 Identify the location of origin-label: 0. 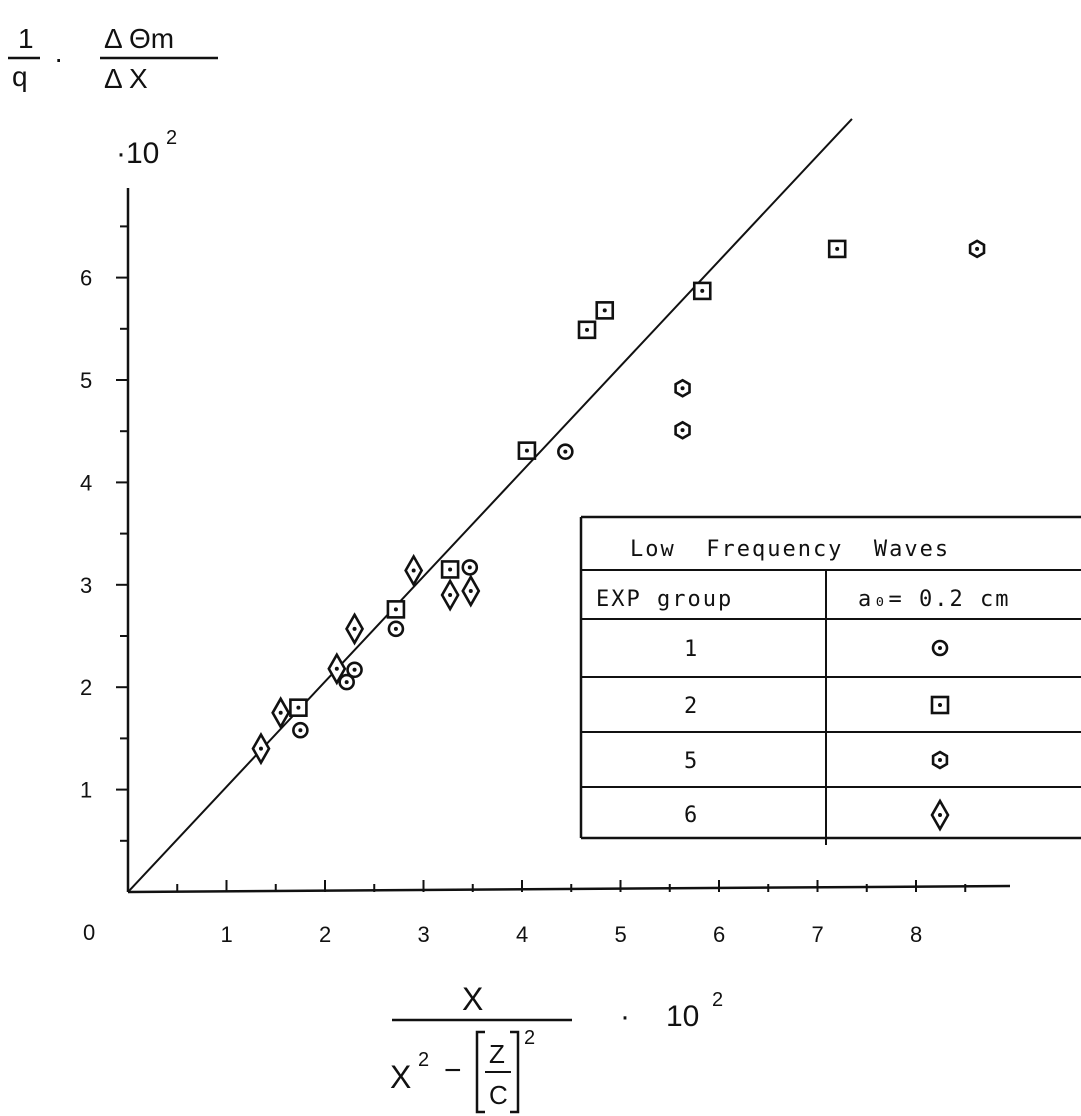
(89, 932).